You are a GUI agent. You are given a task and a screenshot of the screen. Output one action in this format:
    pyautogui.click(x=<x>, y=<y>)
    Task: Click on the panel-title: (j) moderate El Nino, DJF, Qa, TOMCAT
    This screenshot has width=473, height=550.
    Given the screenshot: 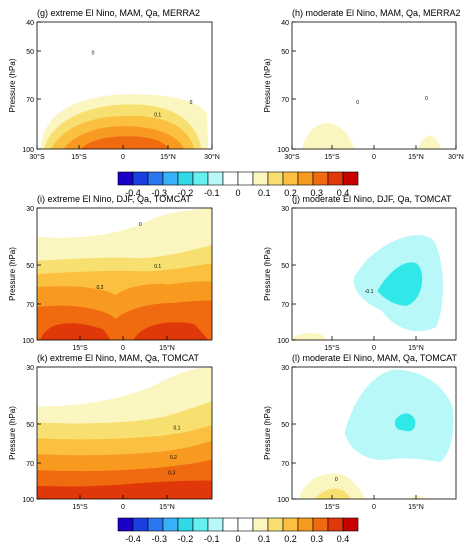 What is the action you would take?
    pyautogui.click(x=372, y=199)
    